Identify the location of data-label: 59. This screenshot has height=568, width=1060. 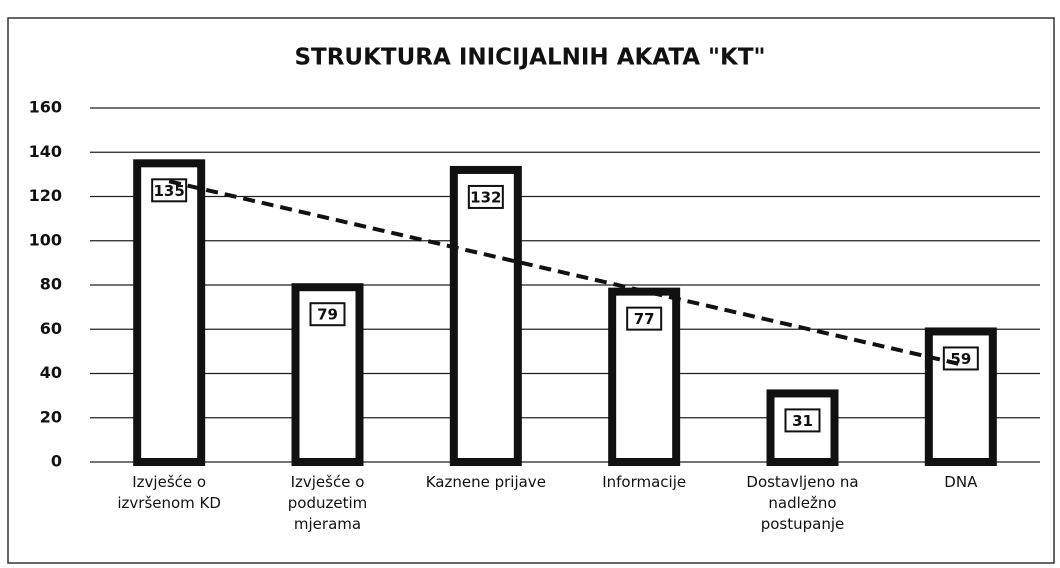
(960, 359).